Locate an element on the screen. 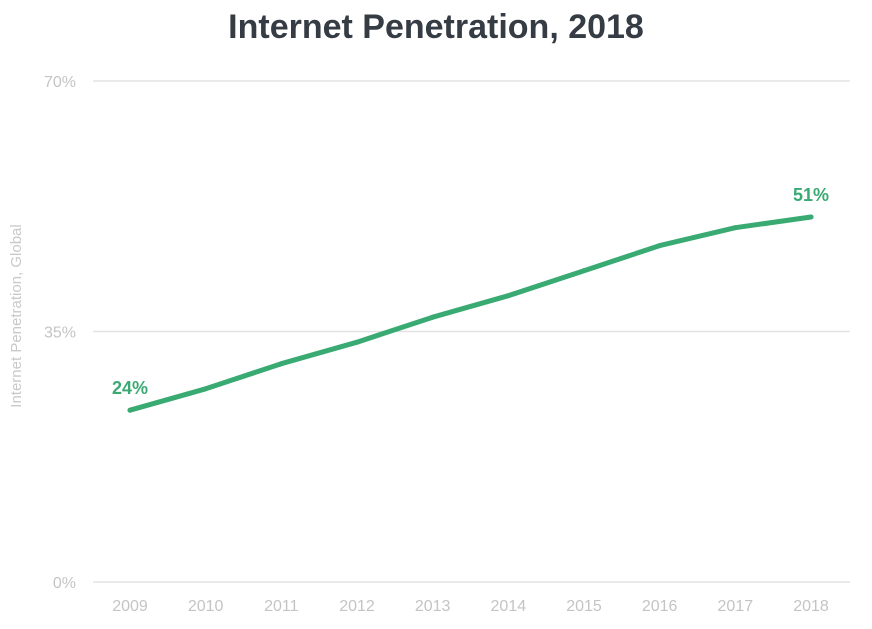 This screenshot has width=872, height=629. y-tick-label: 35% is located at coordinates (60, 333).